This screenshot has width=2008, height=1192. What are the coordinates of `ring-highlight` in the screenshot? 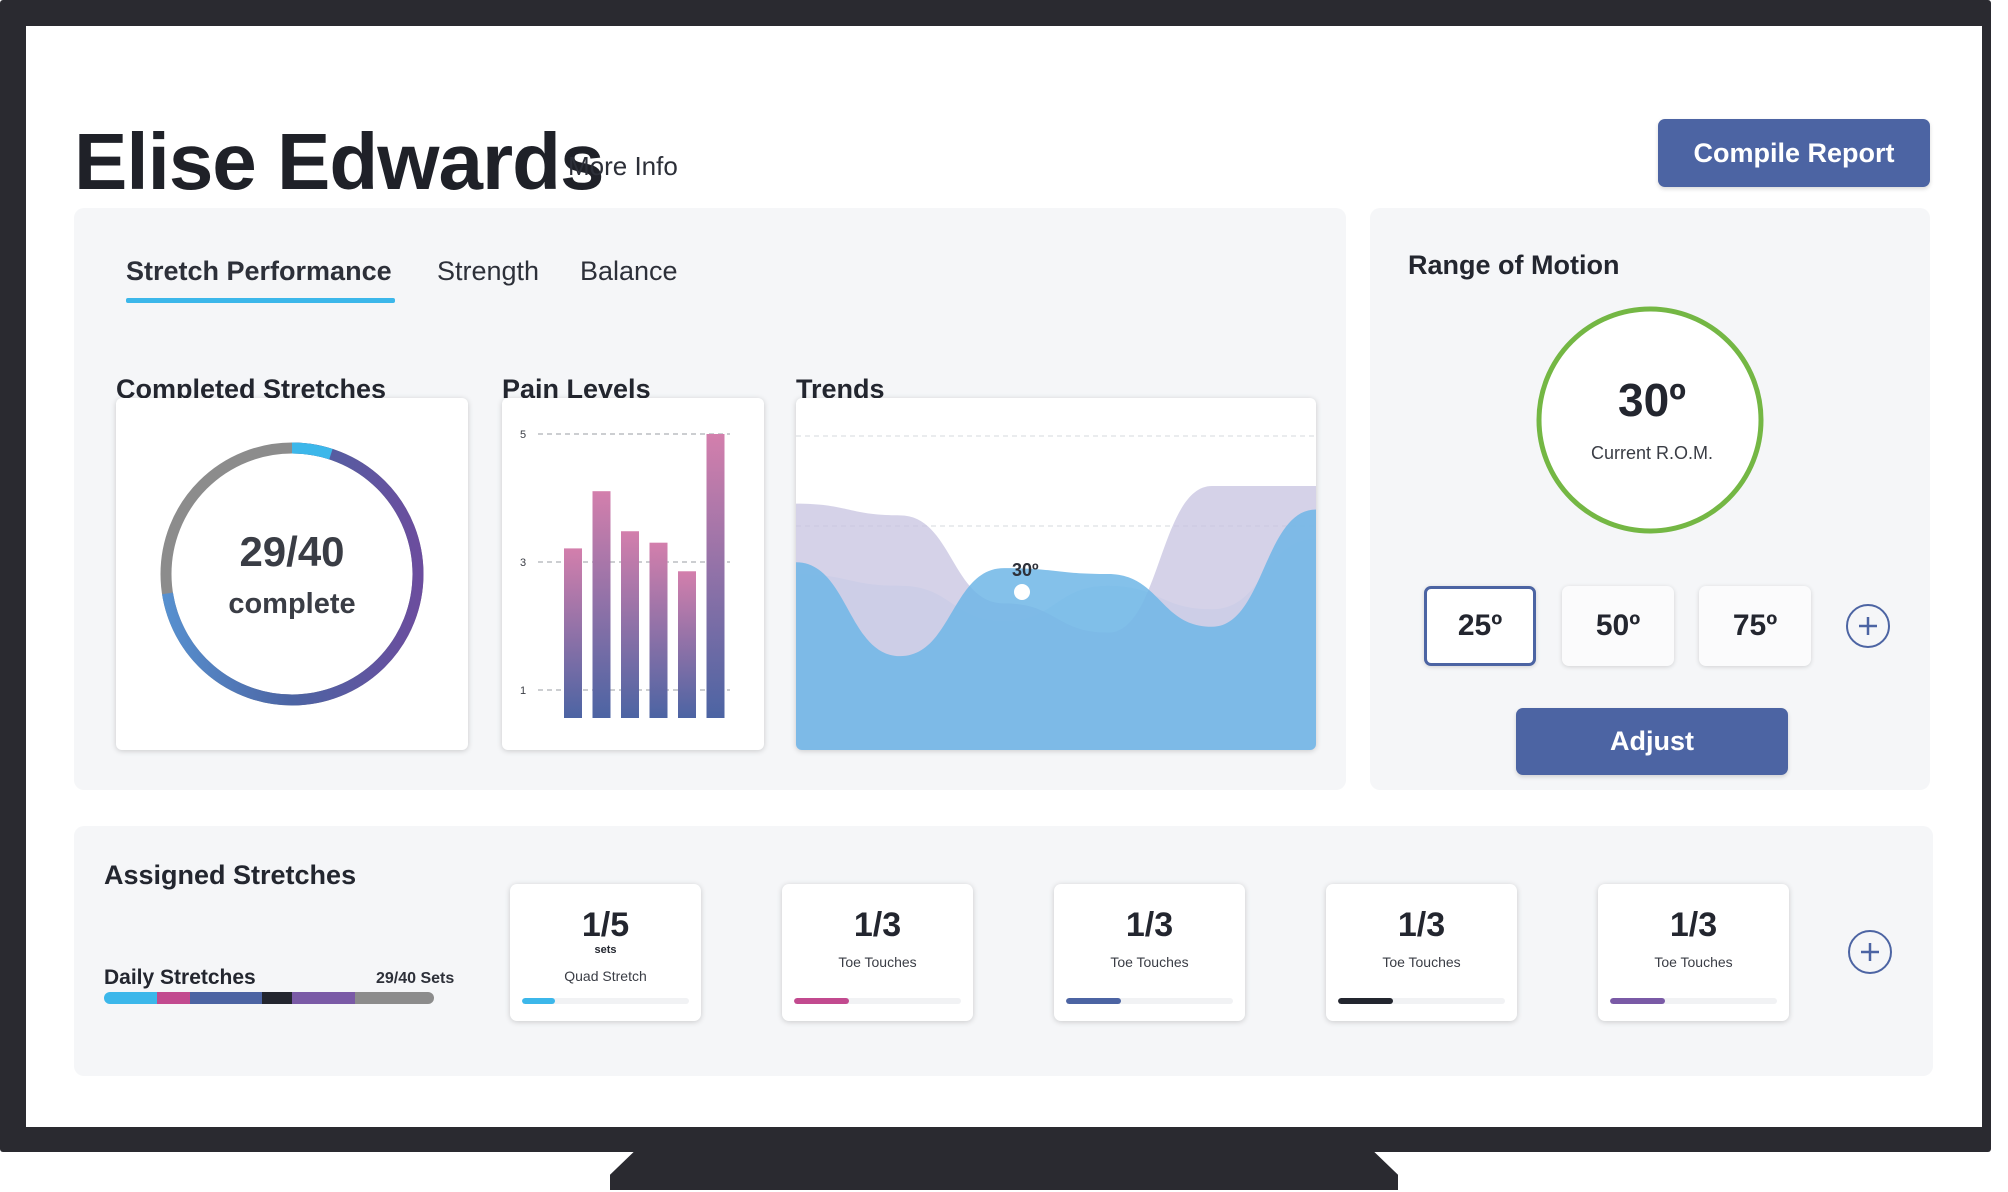 It's located at (292, 574).